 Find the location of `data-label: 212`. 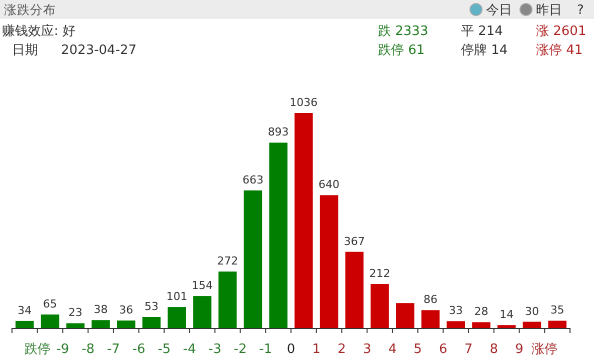

data-label: 212 is located at coordinates (379, 273).